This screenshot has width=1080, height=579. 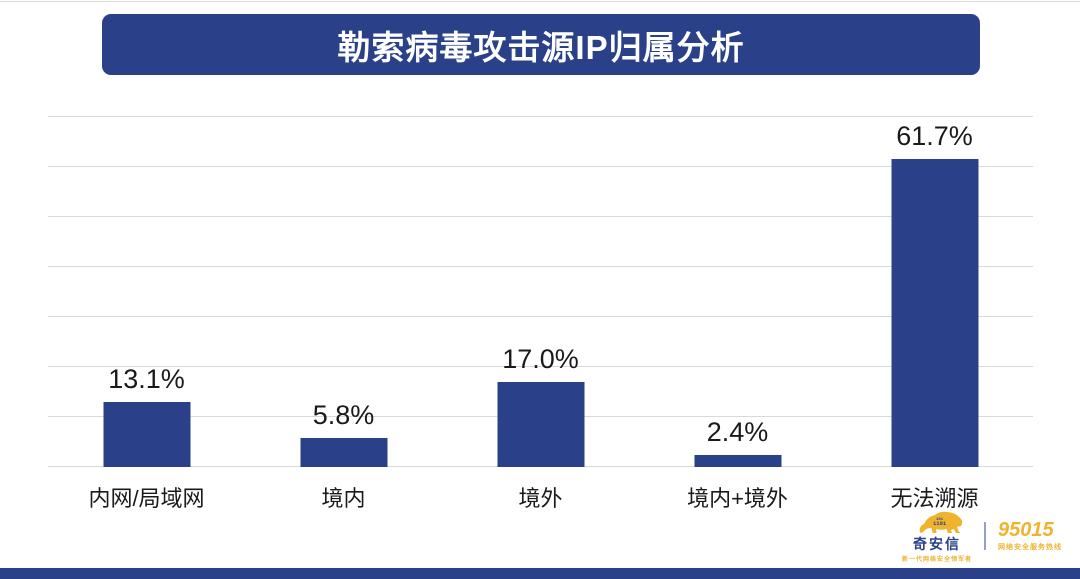 What do you see at coordinates (540, 498) in the screenshot?
I see `category-label: 境外` at bounding box center [540, 498].